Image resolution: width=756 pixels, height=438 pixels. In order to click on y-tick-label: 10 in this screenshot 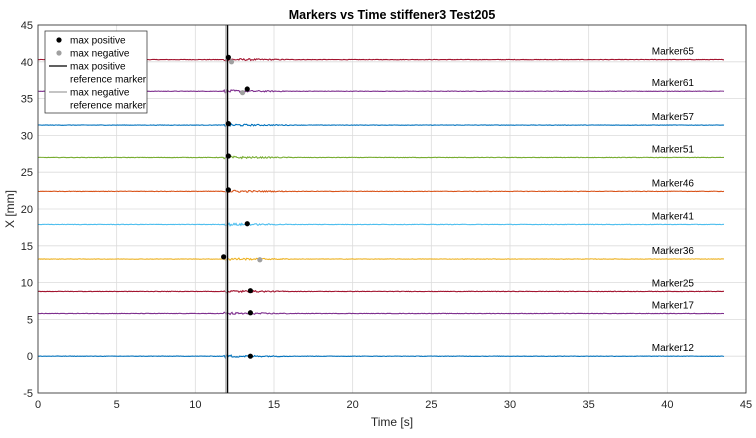, I will do `click(27, 284)`.